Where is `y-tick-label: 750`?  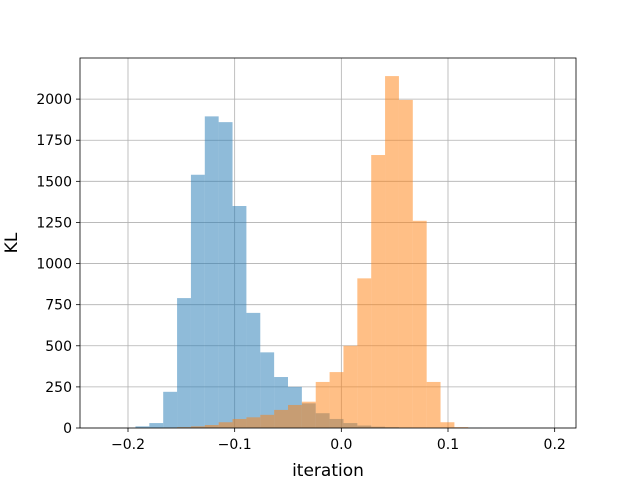 y-tick-label: 750 is located at coordinates (58, 306).